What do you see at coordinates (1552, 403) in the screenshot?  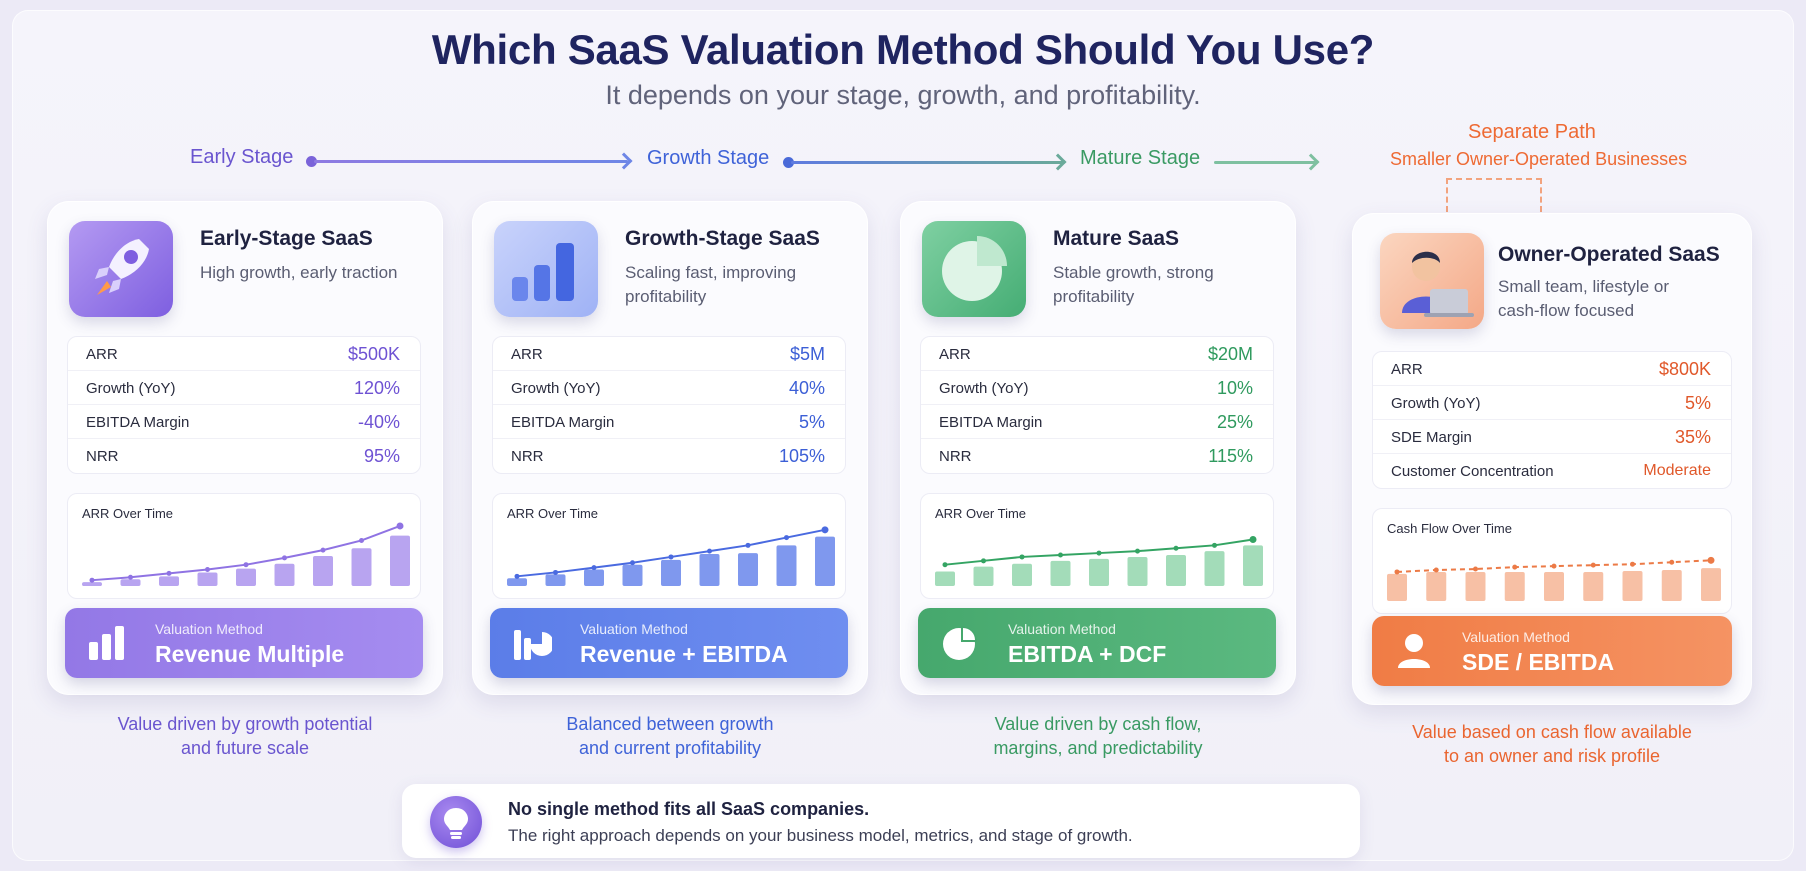 I see `metric-row: Growth (YoY) 5%` at bounding box center [1552, 403].